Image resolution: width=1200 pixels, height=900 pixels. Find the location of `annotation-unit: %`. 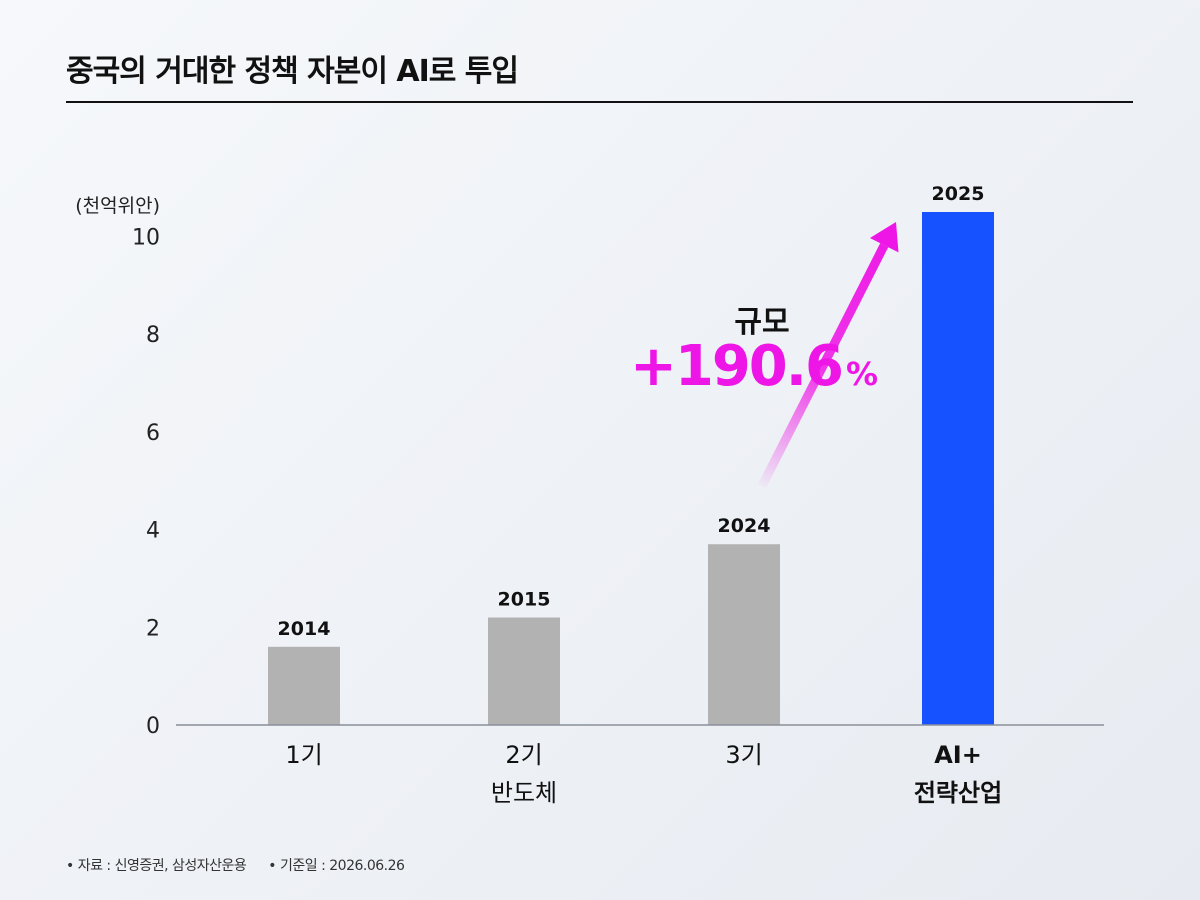

annotation-unit: % is located at coordinates (862, 374).